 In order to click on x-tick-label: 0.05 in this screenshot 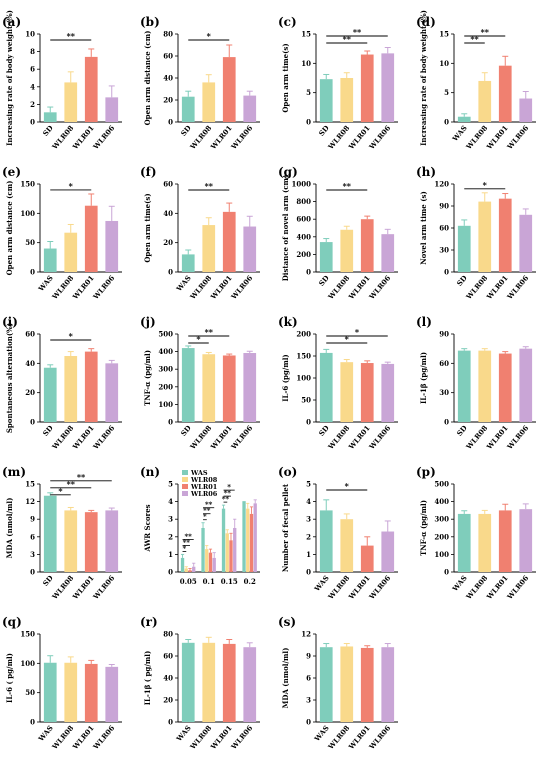, I will do `click(188, 581)`.